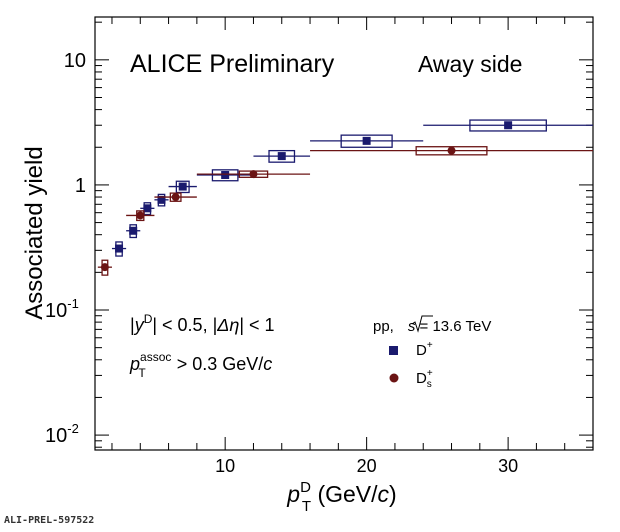 This screenshot has width=620, height=532. I want to click on energy-label: pp, s = 13.6 TeV, so click(432, 326).